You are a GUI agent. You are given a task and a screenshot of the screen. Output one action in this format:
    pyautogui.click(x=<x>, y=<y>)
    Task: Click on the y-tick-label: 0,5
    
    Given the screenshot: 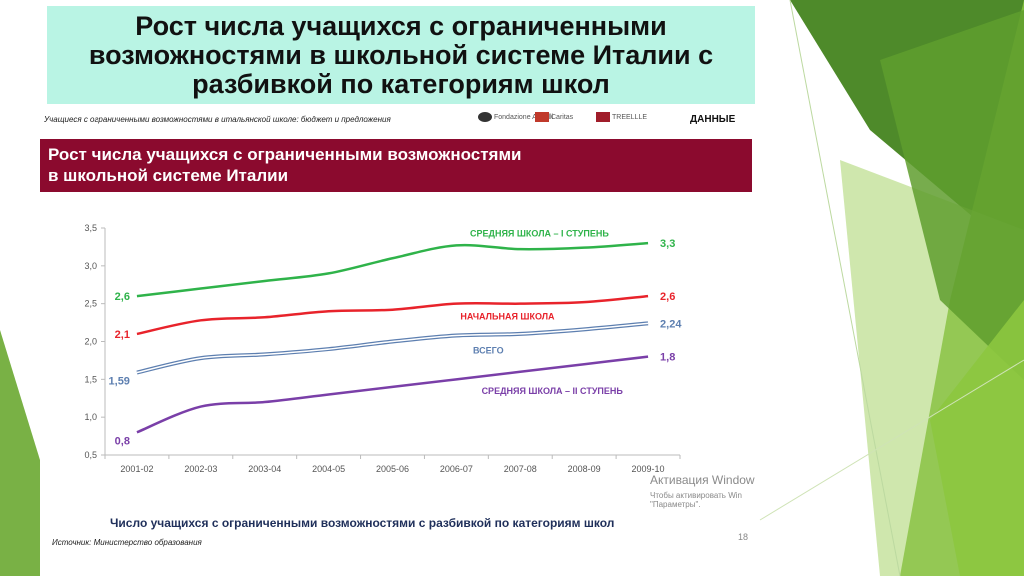 What is the action you would take?
    pyautogui.click(x=90, y=455)
    